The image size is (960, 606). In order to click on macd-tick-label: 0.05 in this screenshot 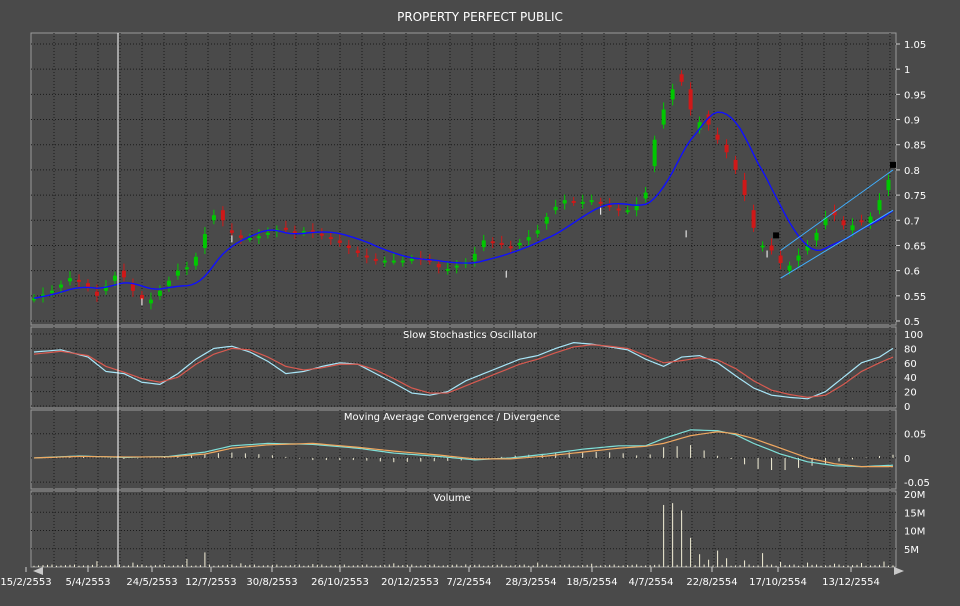, I will do `click(915, 435)`.